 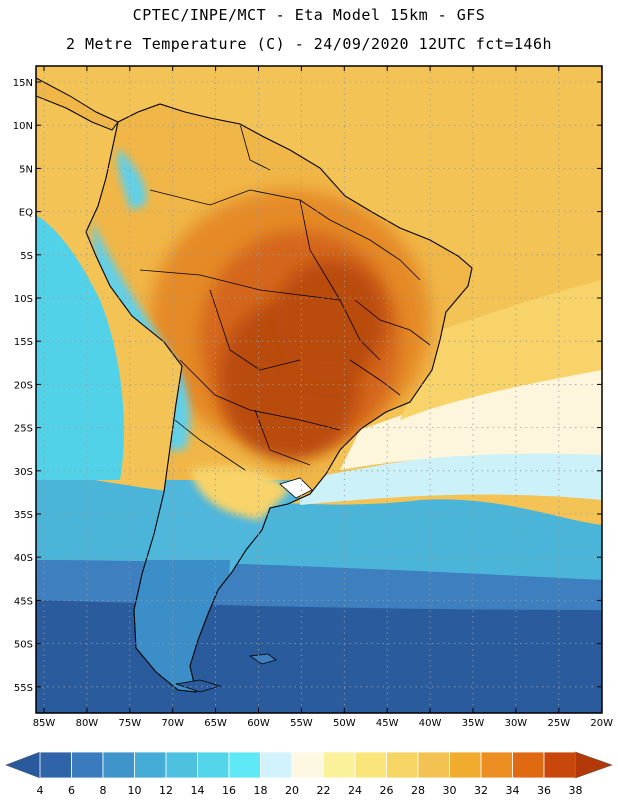 I want to click on longitude-label: 50W, so click(x=344, y=723).